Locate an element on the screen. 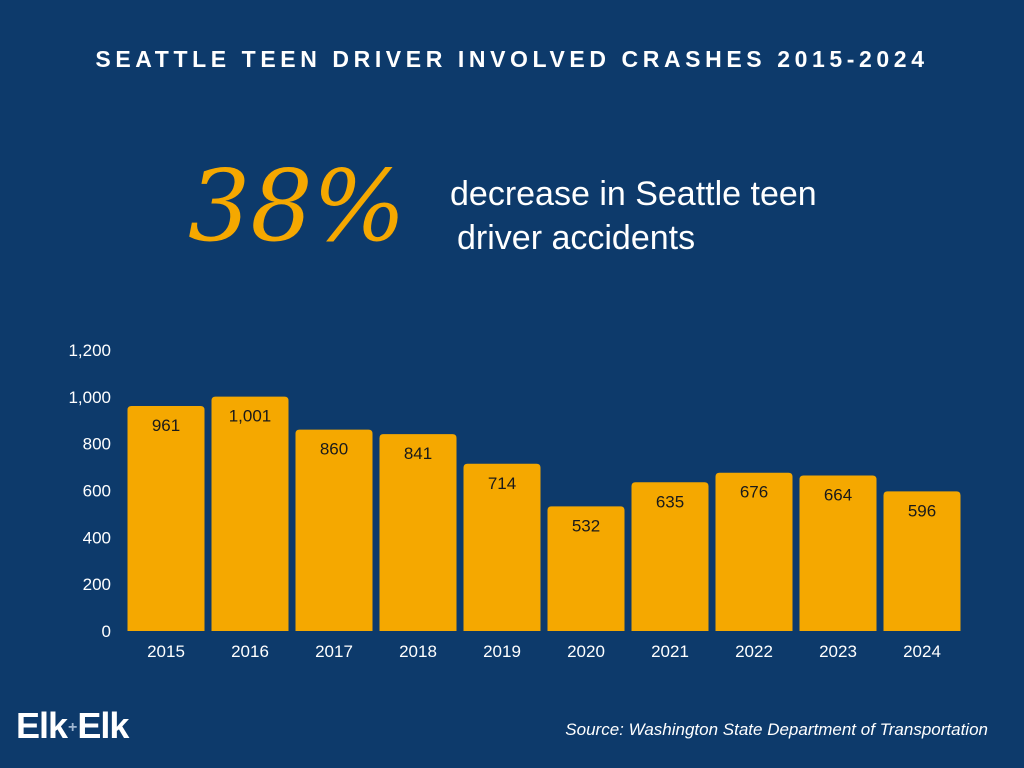 The image size is (1024, 768). x-tick-label: 2021 is located at coordinates (670, 651).